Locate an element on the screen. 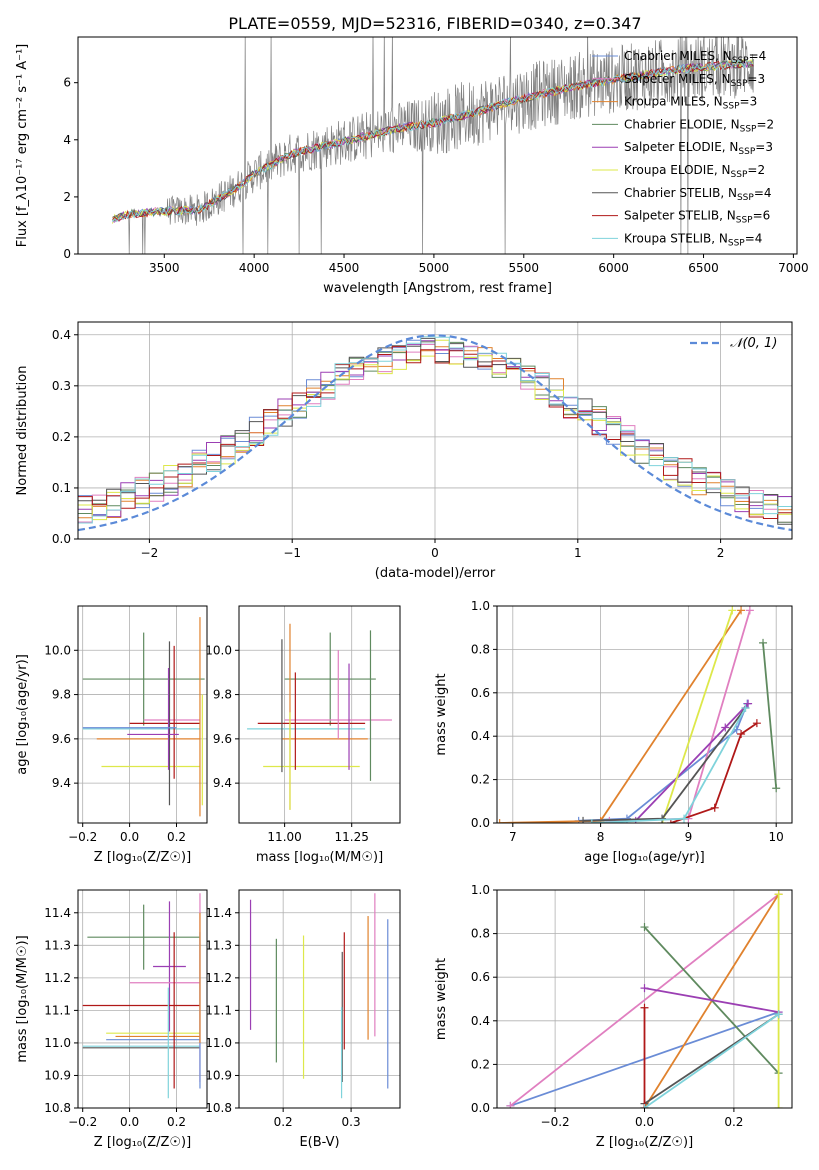 This screenshot has height=1170, width=819. x-tick-label: 0 is located at coordinates (435, 553).